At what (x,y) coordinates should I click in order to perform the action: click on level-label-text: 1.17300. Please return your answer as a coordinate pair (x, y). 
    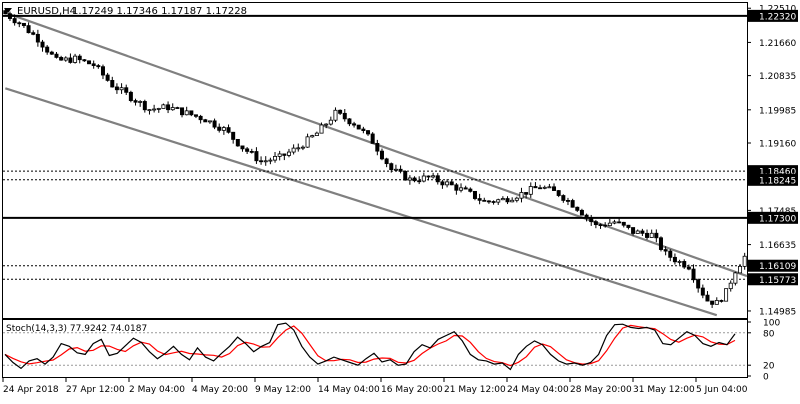
    Looking at the image, I should click on (777, 219).